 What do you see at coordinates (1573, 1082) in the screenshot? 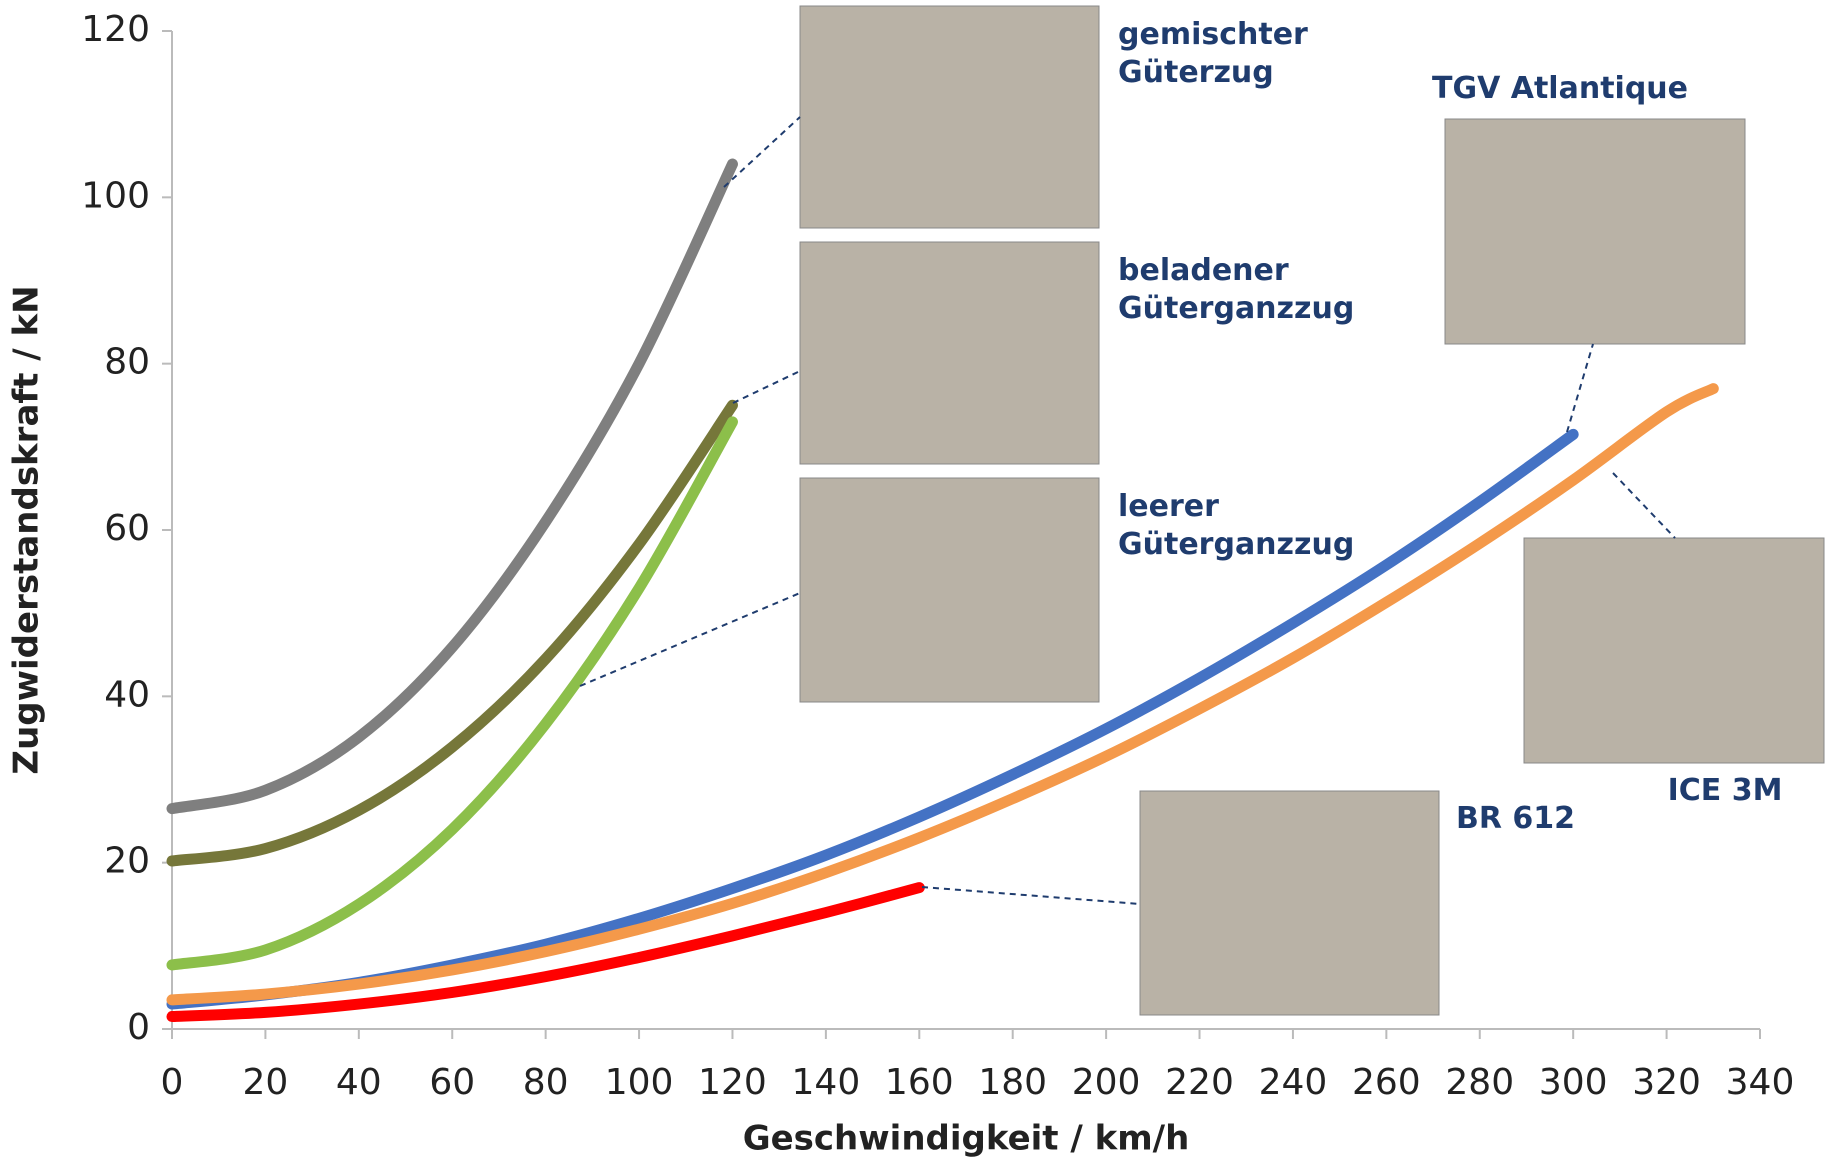
I see `x-tick-label: 300` at bounding box center [1573, 1082].